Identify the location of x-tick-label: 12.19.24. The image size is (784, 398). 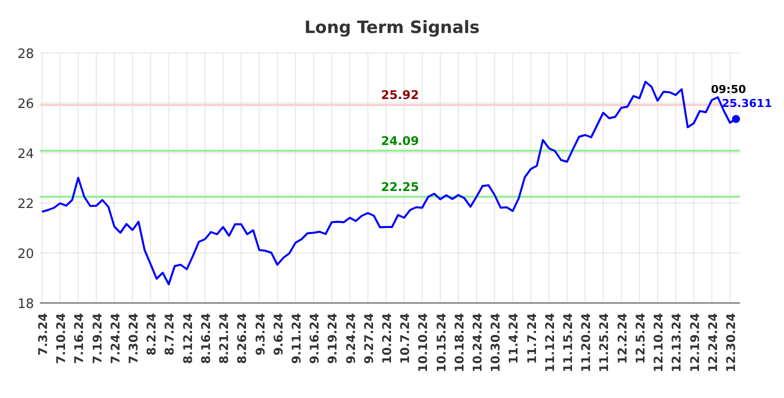
(695, 342).